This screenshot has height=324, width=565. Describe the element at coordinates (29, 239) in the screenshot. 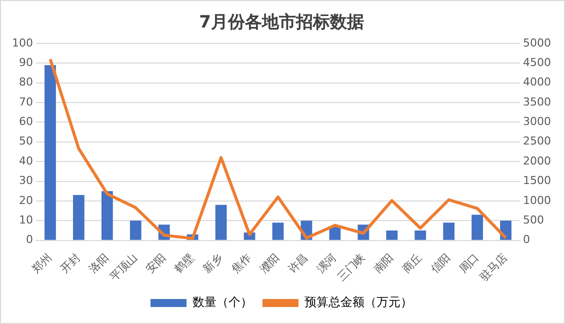

I see `y-tick-label: 0` at that location.